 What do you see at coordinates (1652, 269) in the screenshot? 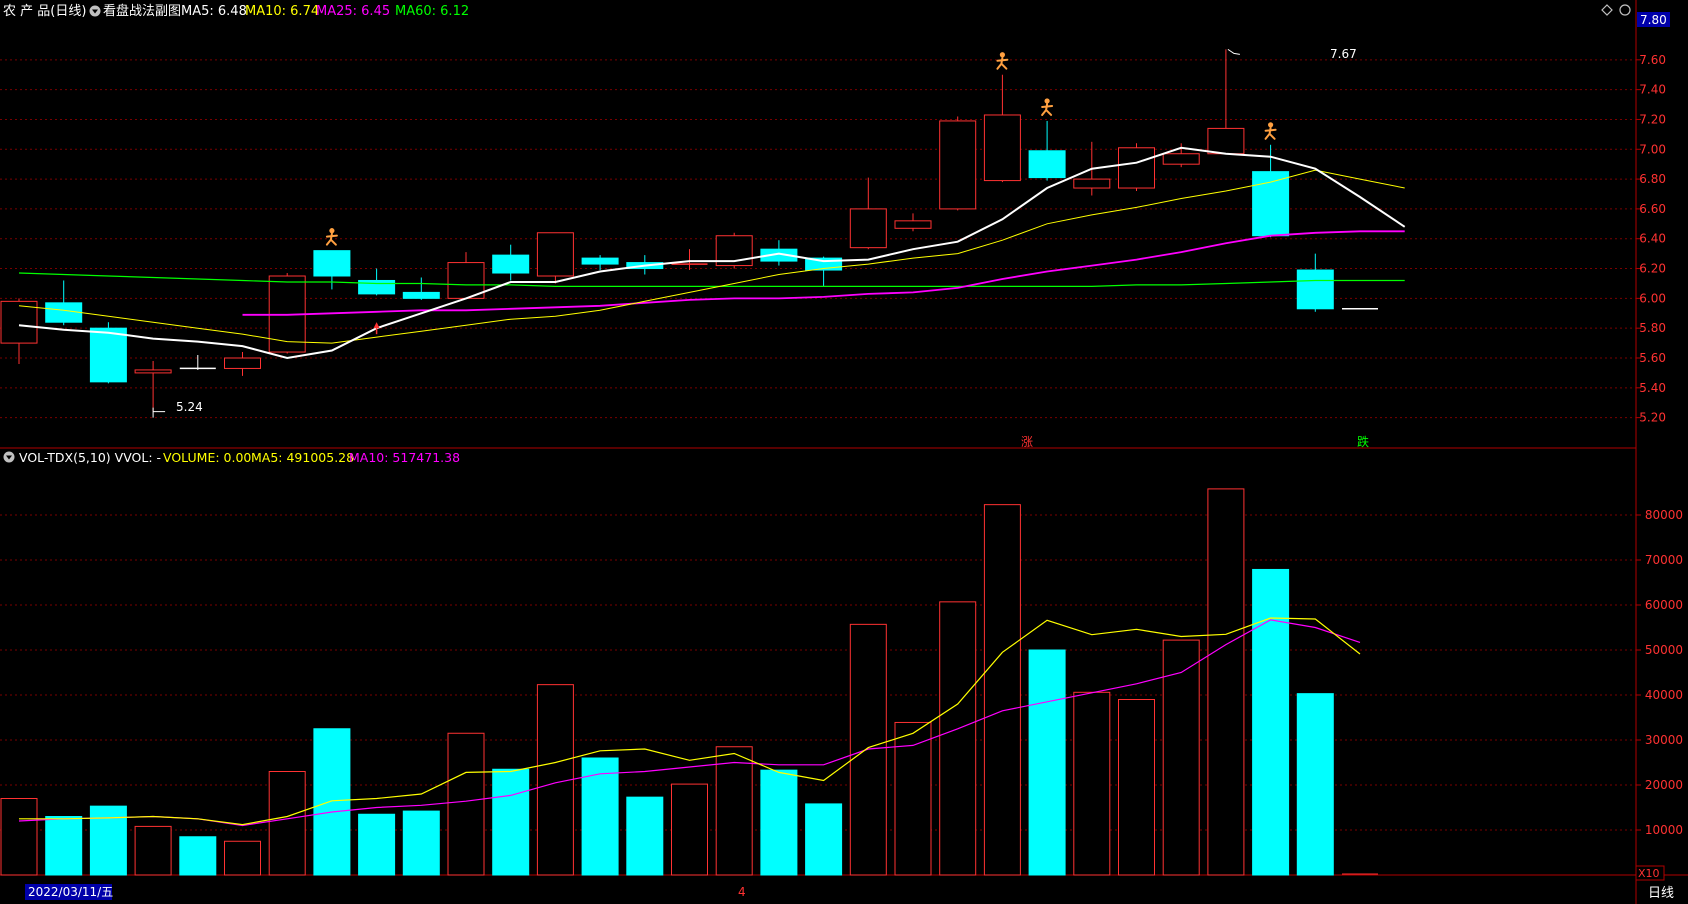
I see `price-tick-label: 6.20` at bounding box center [1652, 269].